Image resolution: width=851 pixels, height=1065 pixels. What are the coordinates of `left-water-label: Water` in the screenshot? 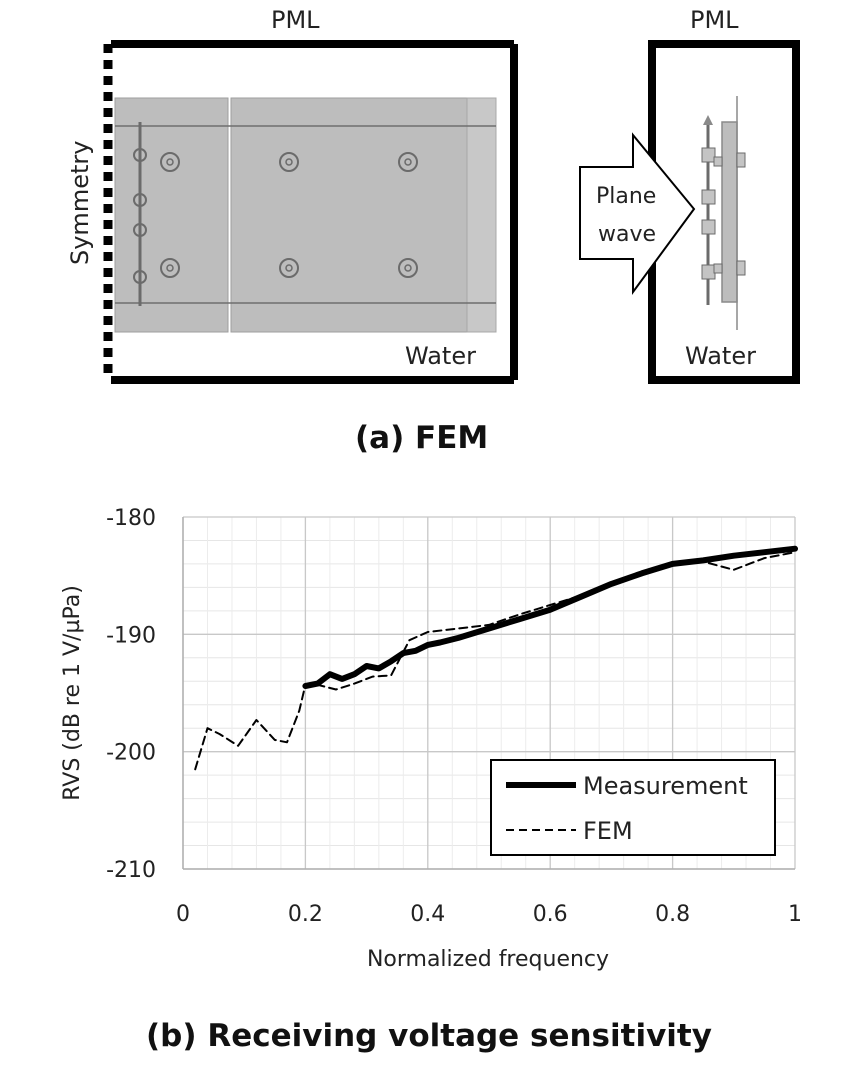 It's located at (440, 356).